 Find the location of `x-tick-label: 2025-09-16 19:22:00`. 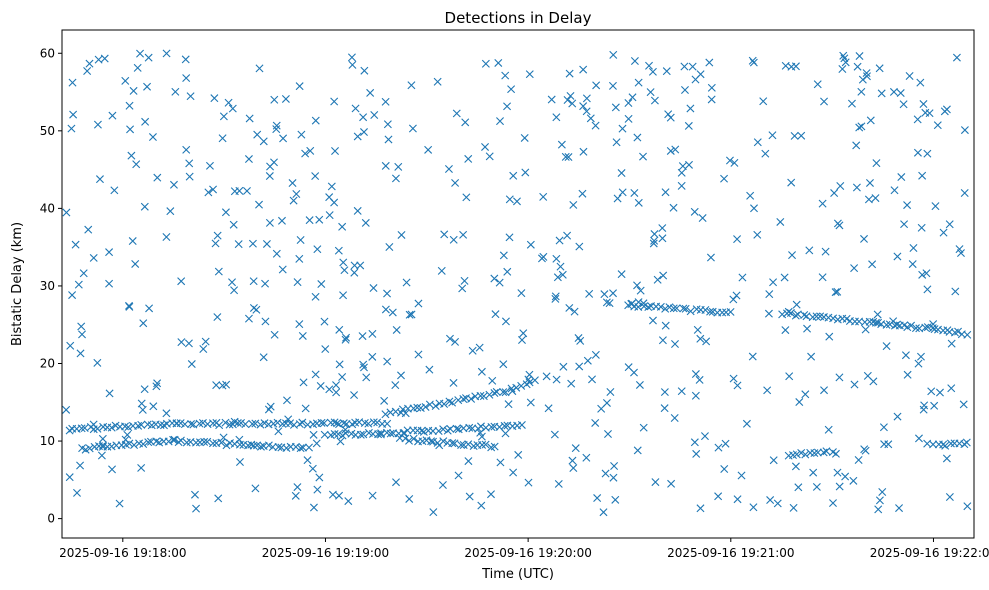

x-tick-label: 2025-09-16 19:22:00 is located at coordinates (929, 553).